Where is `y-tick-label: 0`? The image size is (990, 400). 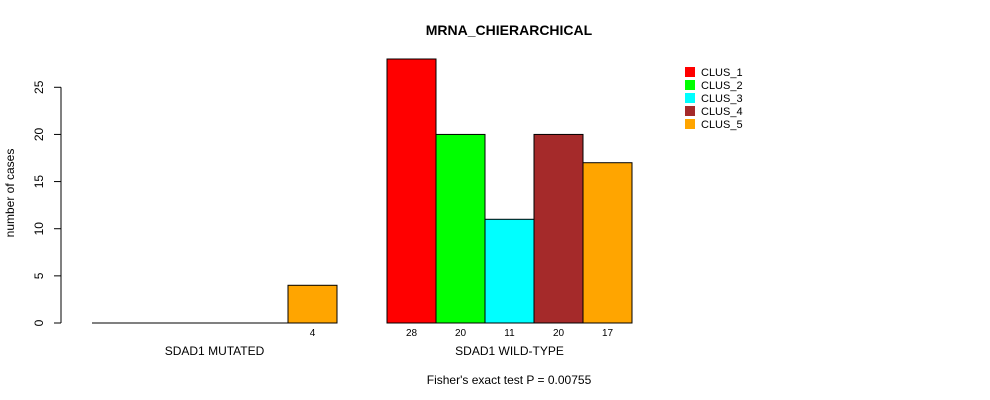
y-tick-label: 0 is located at coordinates (39, 322).